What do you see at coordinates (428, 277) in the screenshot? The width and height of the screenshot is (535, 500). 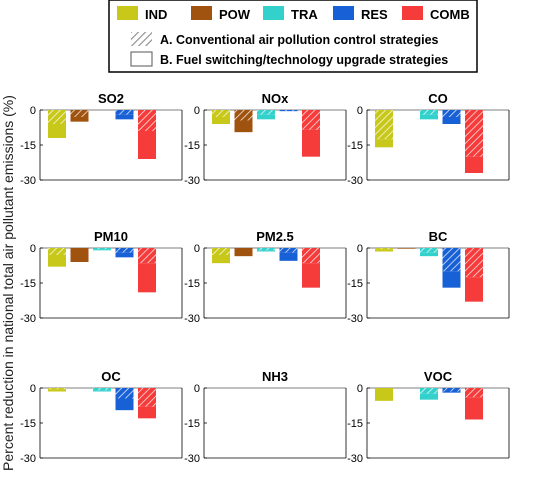 I see `panel-bc: BC 0 -15 -30` at bounding box center [428, 277].